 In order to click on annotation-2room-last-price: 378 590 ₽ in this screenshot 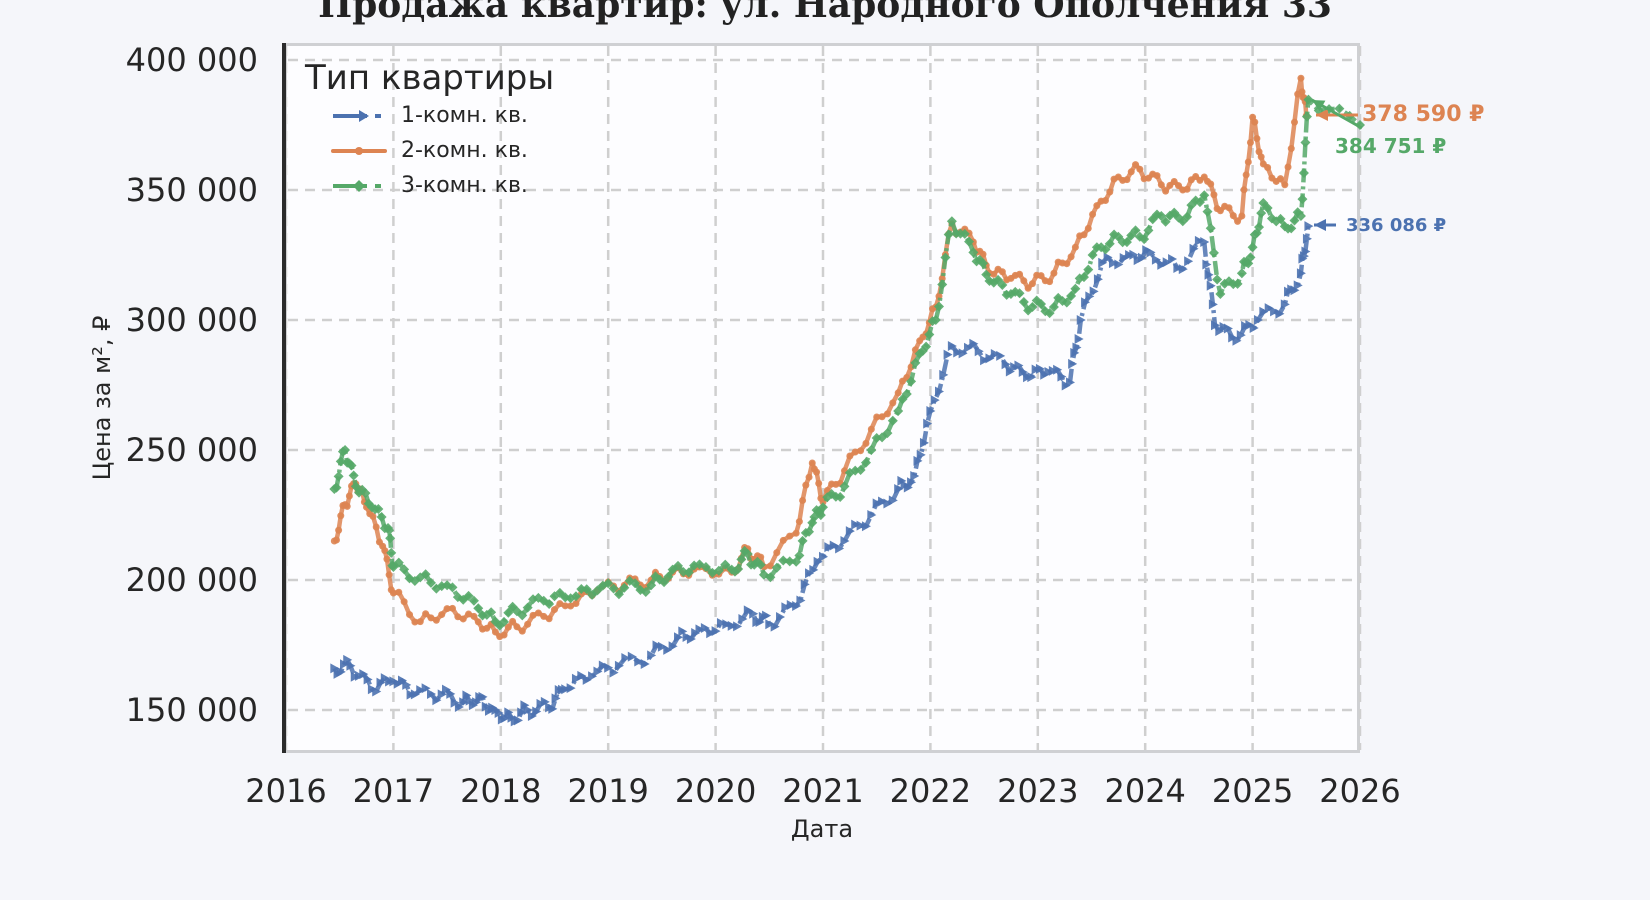, I will do `click(1423, 114)`.